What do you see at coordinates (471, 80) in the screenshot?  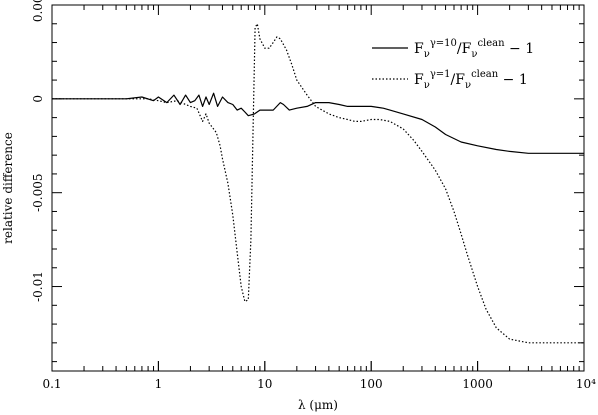 I see `legend-label-gamma1: Fνγ=1/Fνclean − 1` at bounding box center [471, 80].